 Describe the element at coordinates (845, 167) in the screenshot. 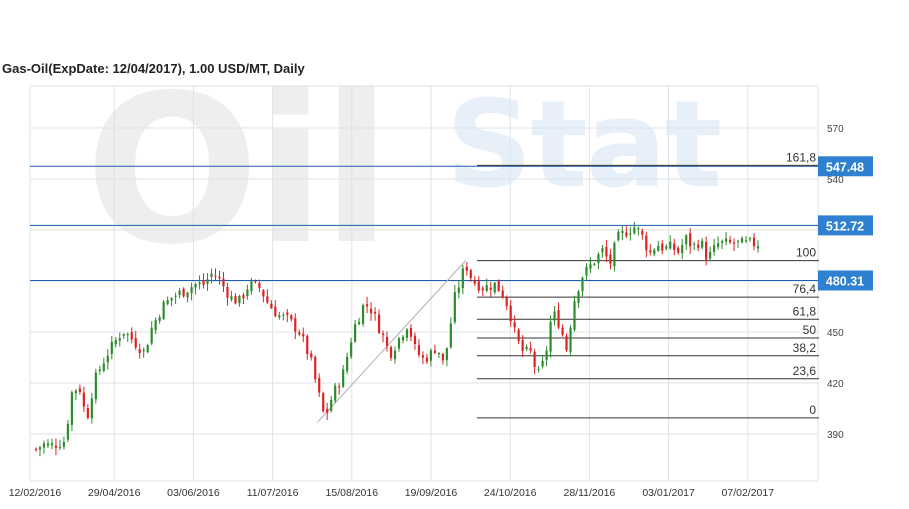

I see `level-tag-label: 547.48` at that location.